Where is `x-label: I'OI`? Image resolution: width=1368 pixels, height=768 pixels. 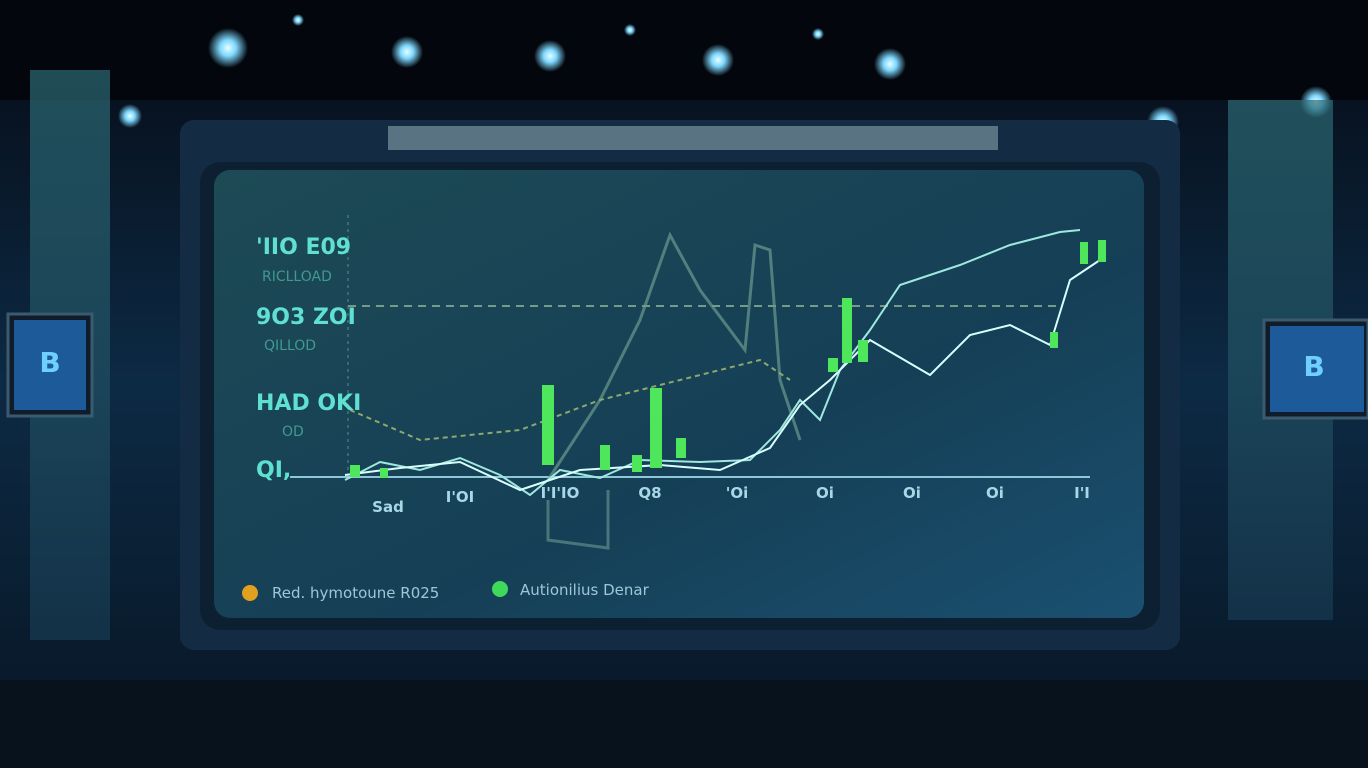
x-label: I'OI is located at coordinates (460, 497).